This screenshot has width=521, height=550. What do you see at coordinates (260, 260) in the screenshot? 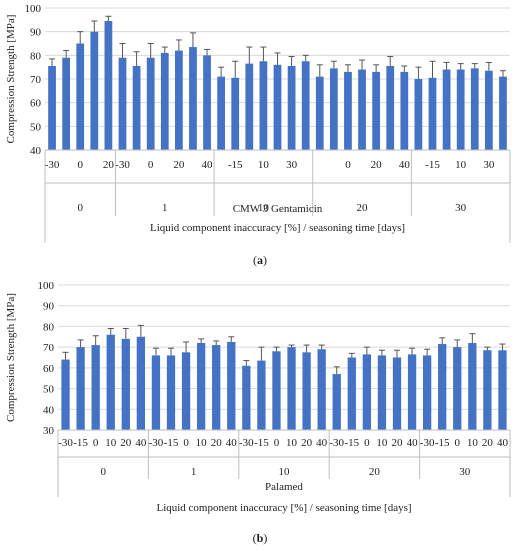
I see `panel-label: (a)` at bounding box center [260, 260].